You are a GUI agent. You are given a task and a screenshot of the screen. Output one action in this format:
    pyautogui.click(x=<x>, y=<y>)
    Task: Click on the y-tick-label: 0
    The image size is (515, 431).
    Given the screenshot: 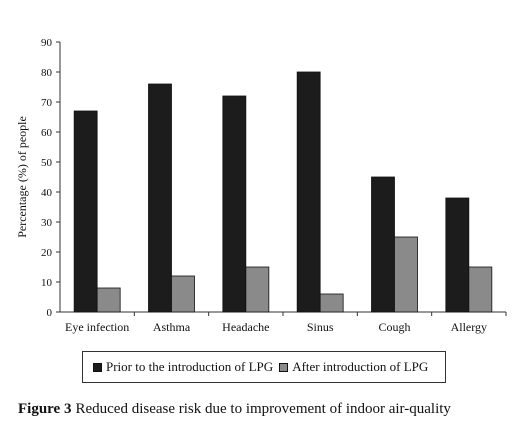 What is the action you would take?
    pyautogui.click(x=50, y=313)
    